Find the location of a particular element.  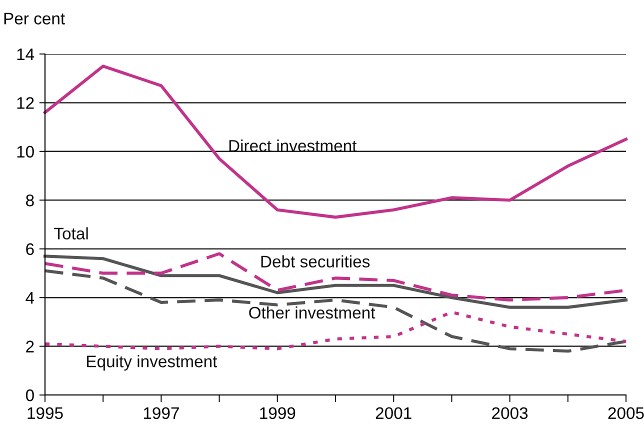

y-tick-label: 10 is located at coordinates (25, 152).